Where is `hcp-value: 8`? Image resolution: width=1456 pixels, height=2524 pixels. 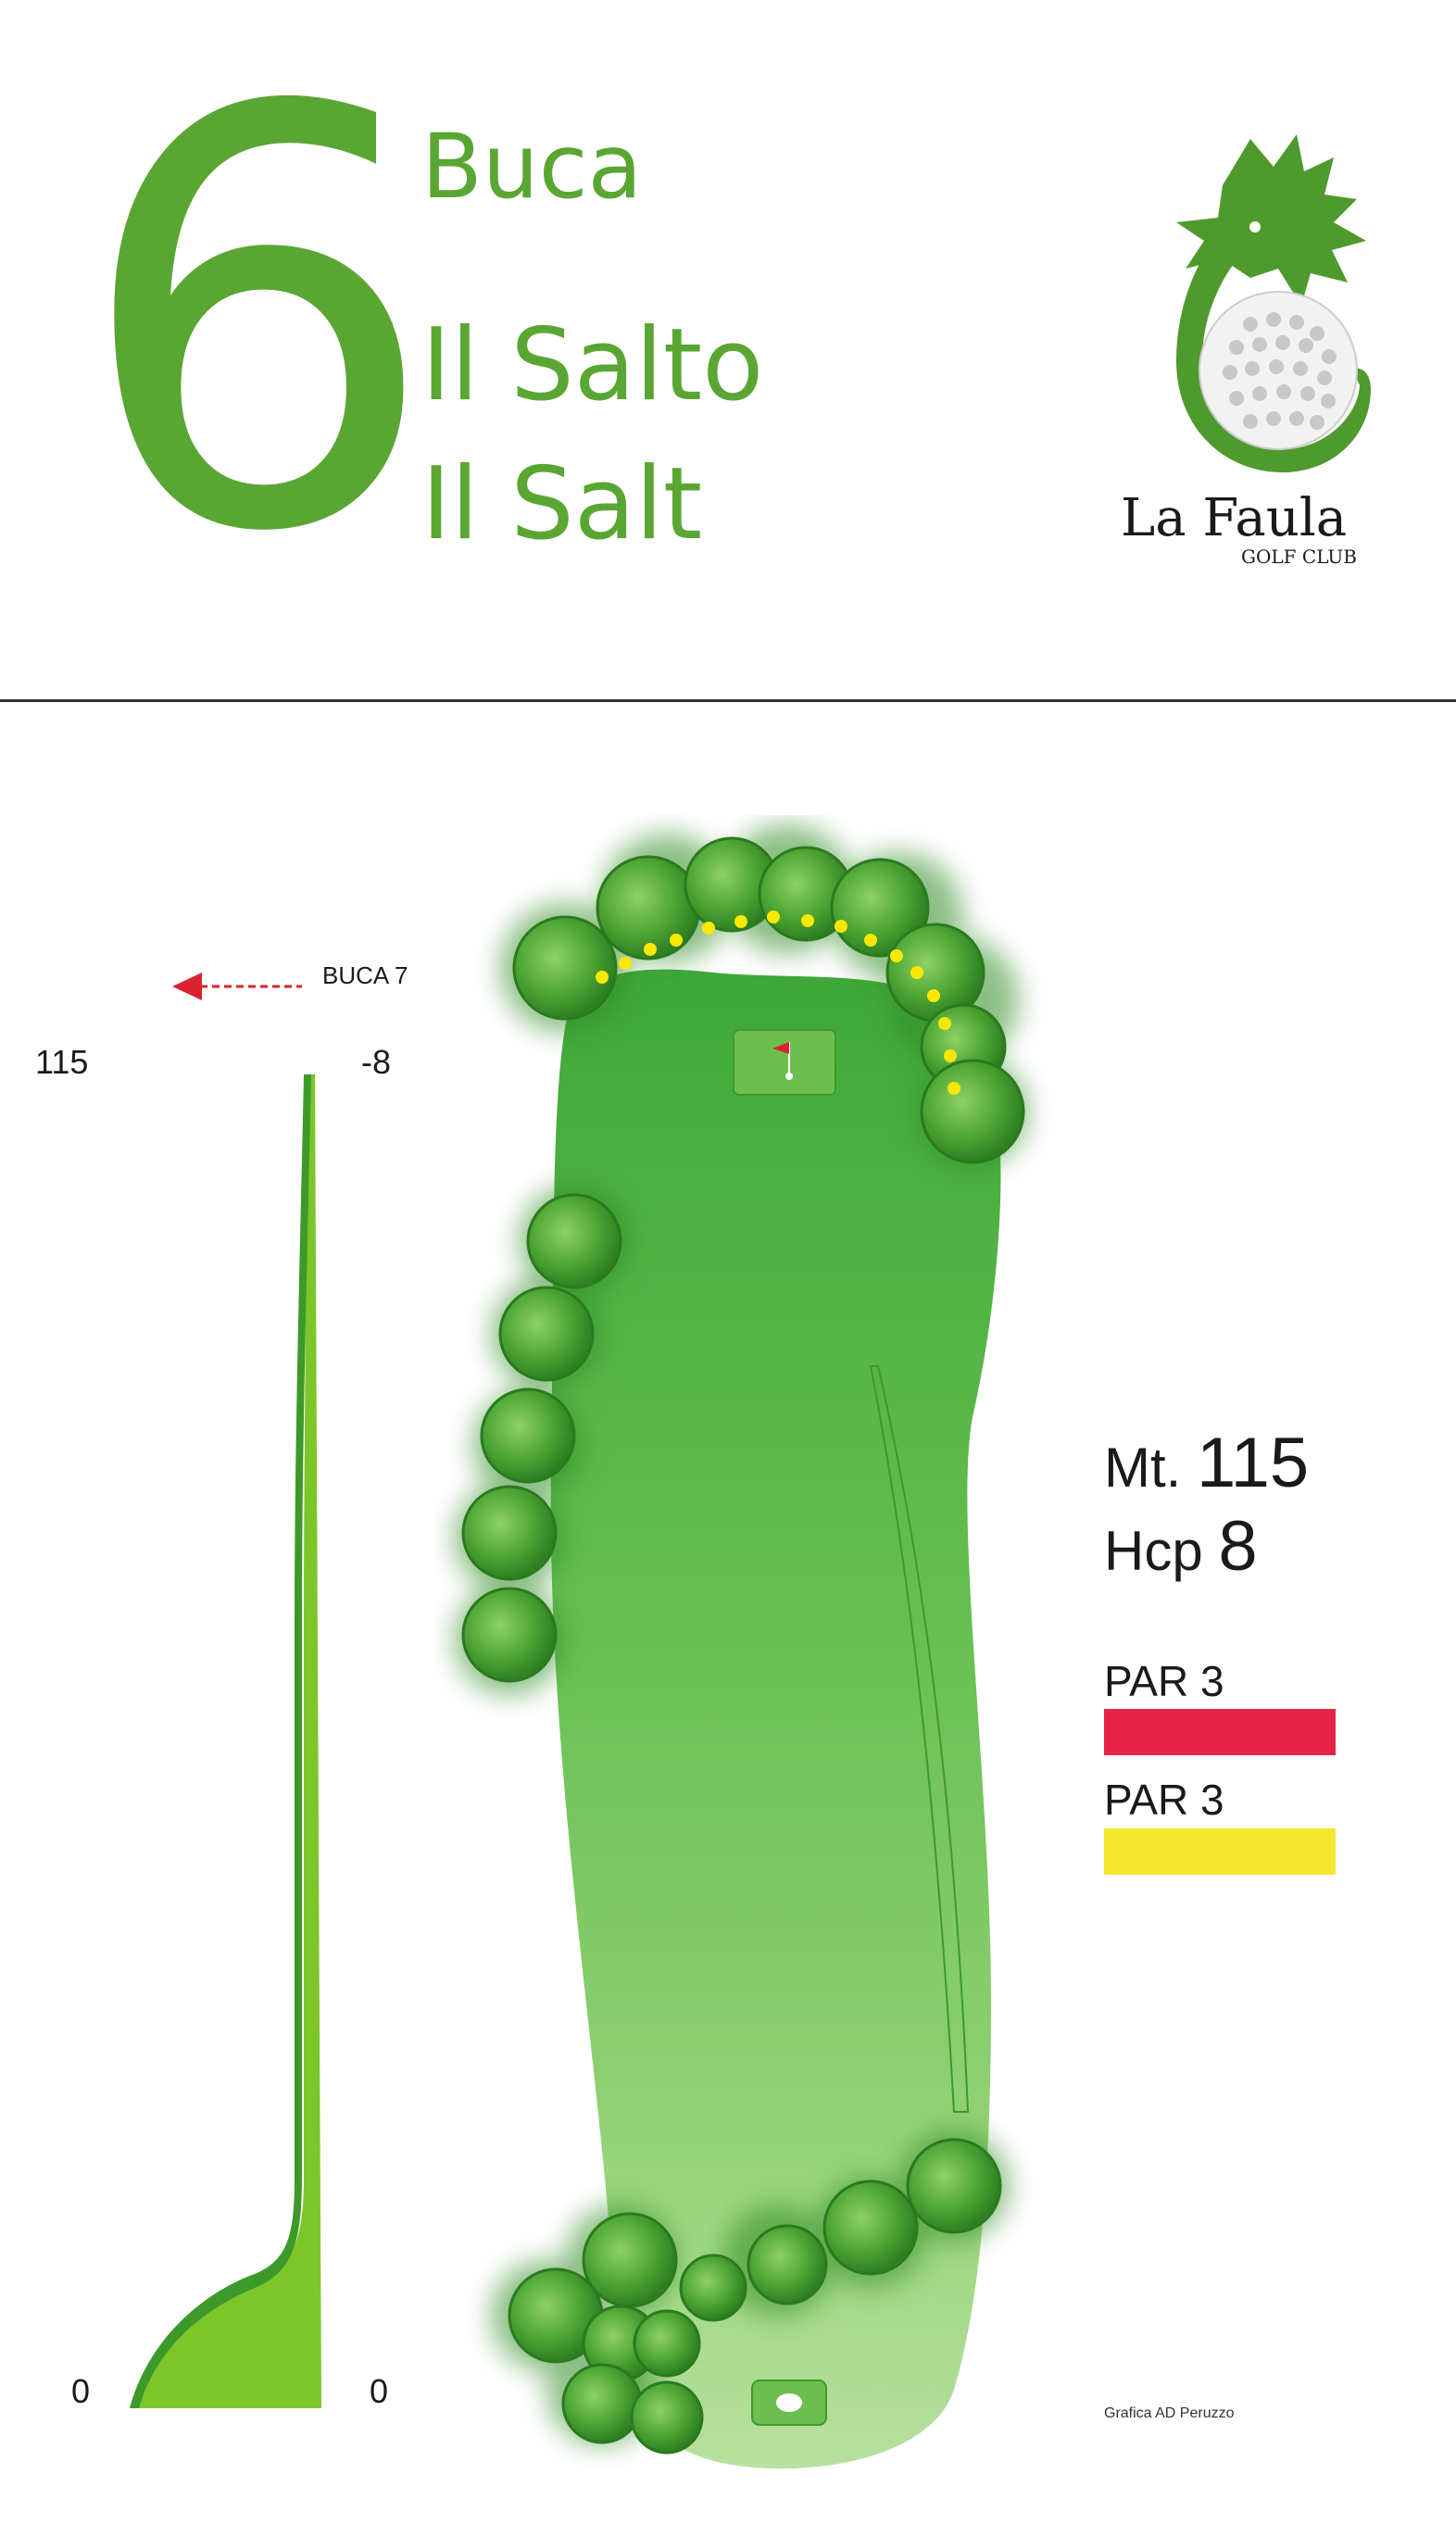
hcp-value: 8 is located at coordinates (1238, 1546).